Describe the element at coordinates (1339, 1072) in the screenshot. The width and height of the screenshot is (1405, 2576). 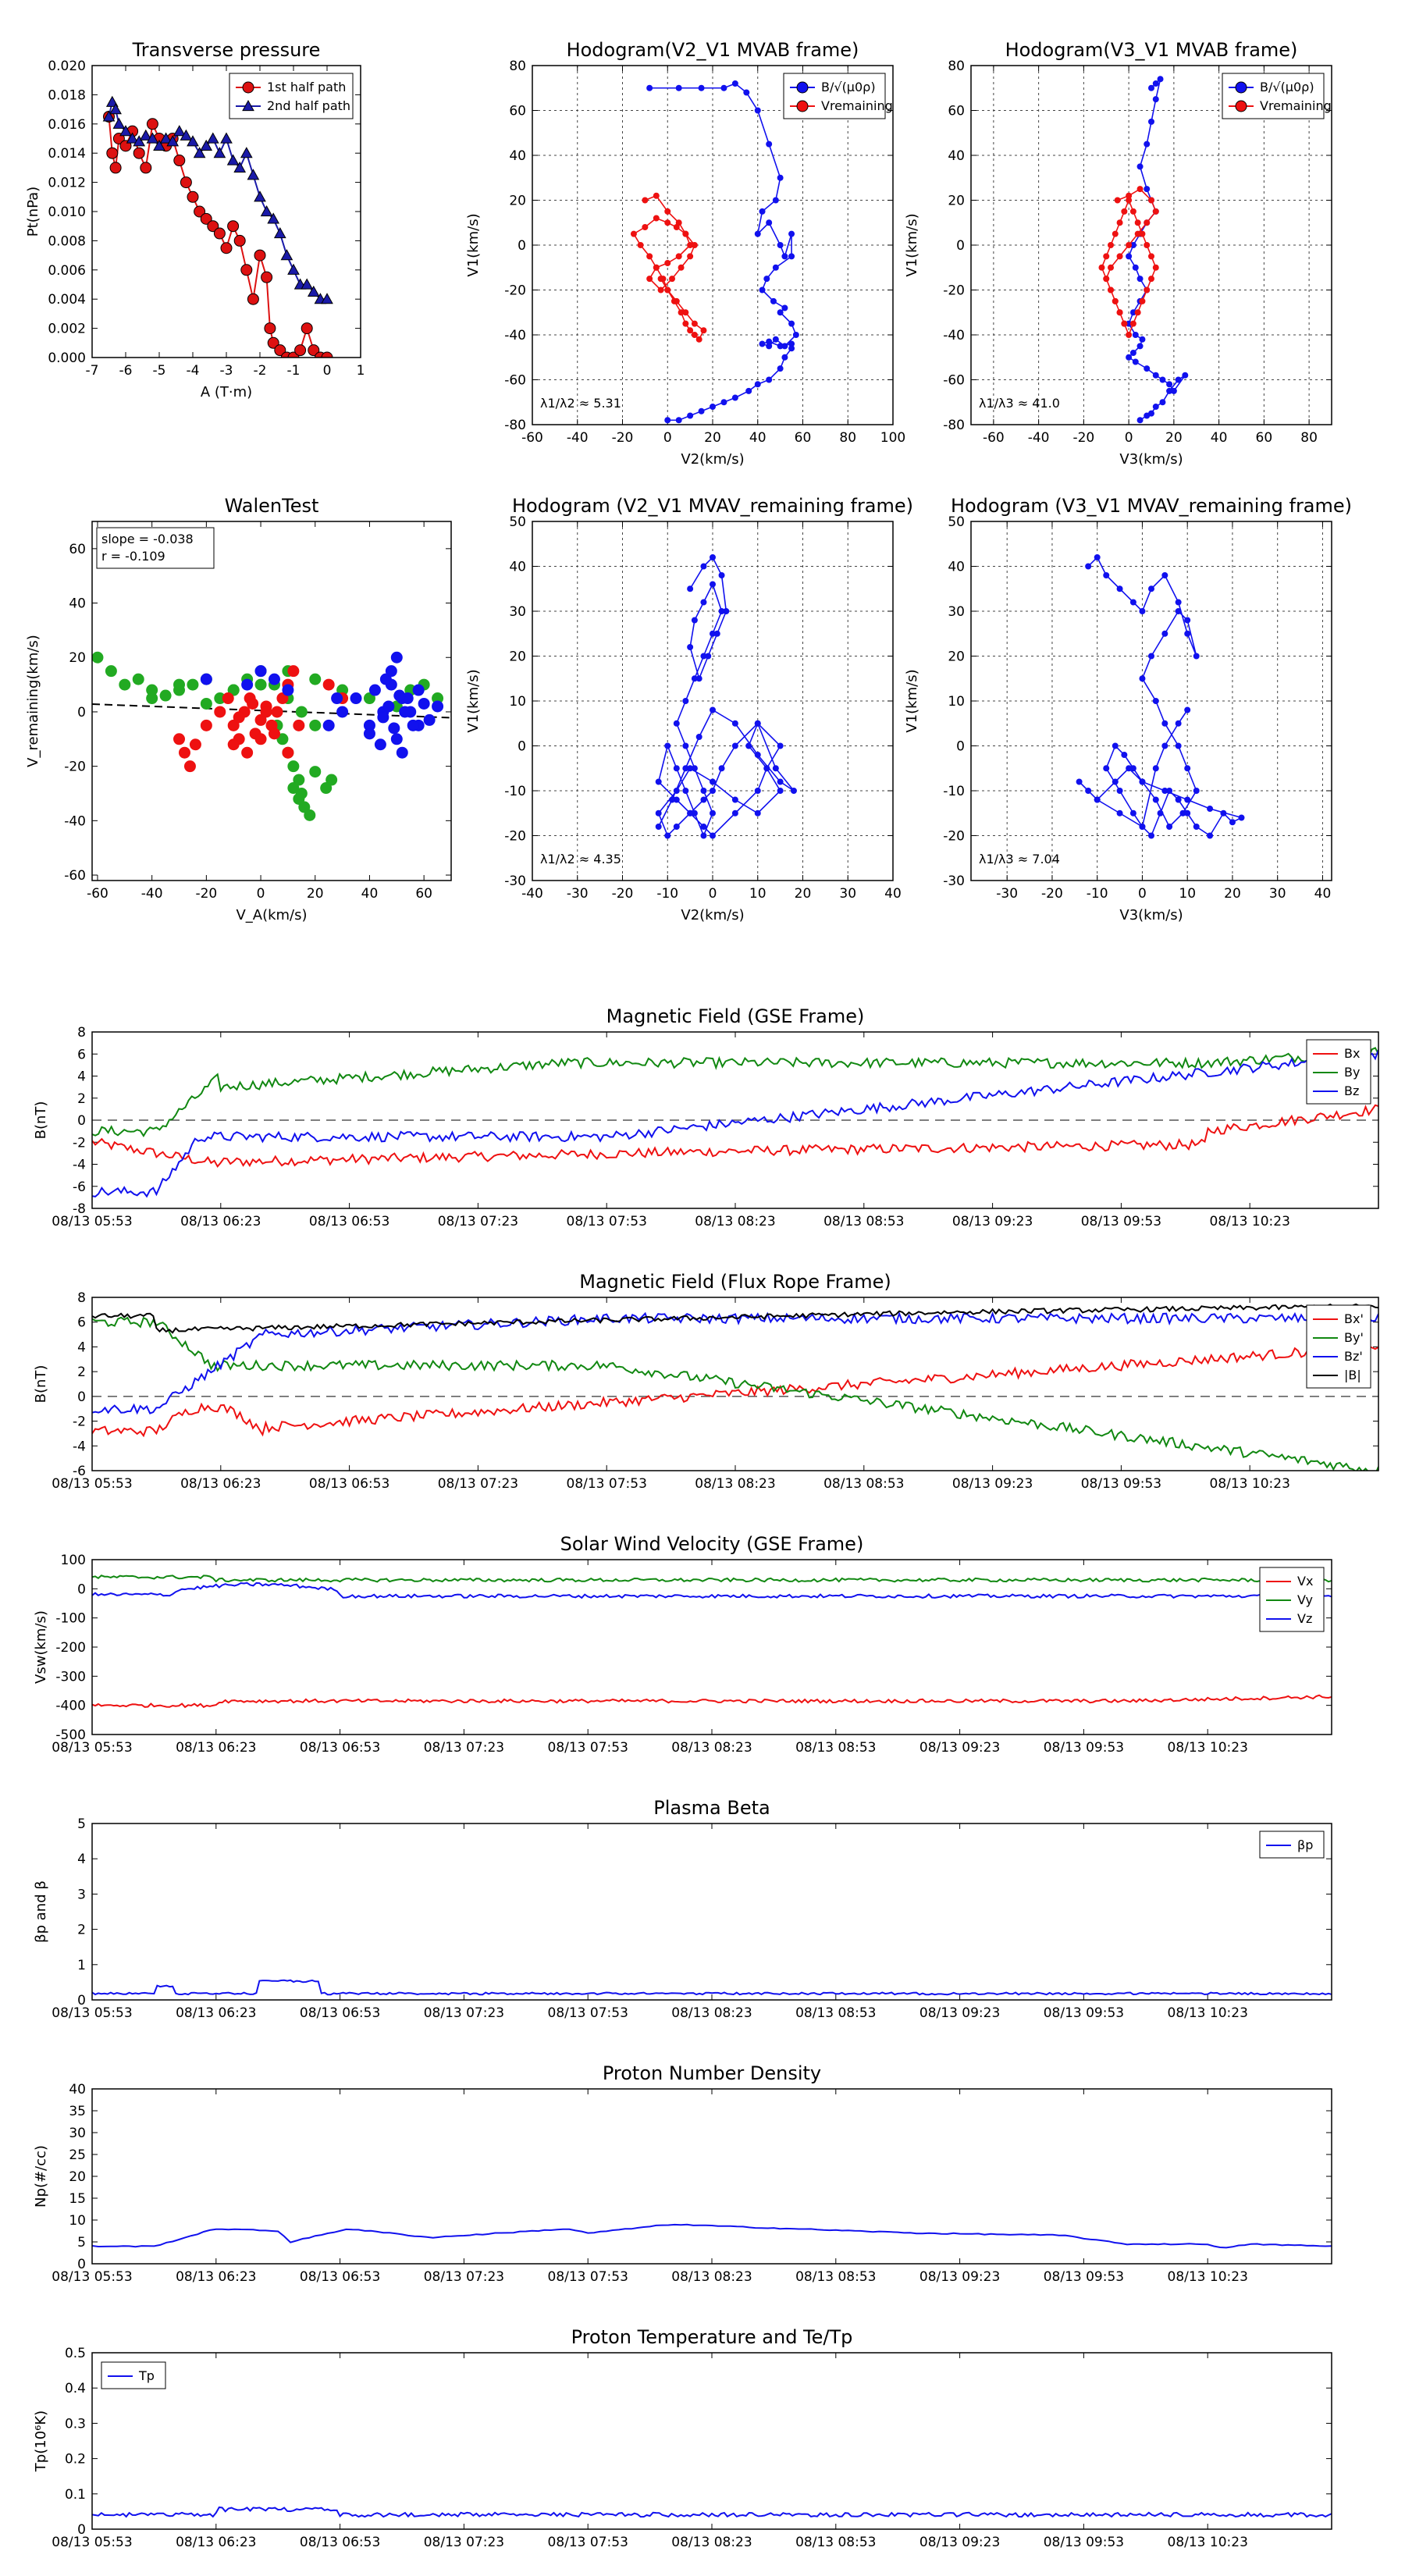
I see `legend: Bx By Bz` at that location.